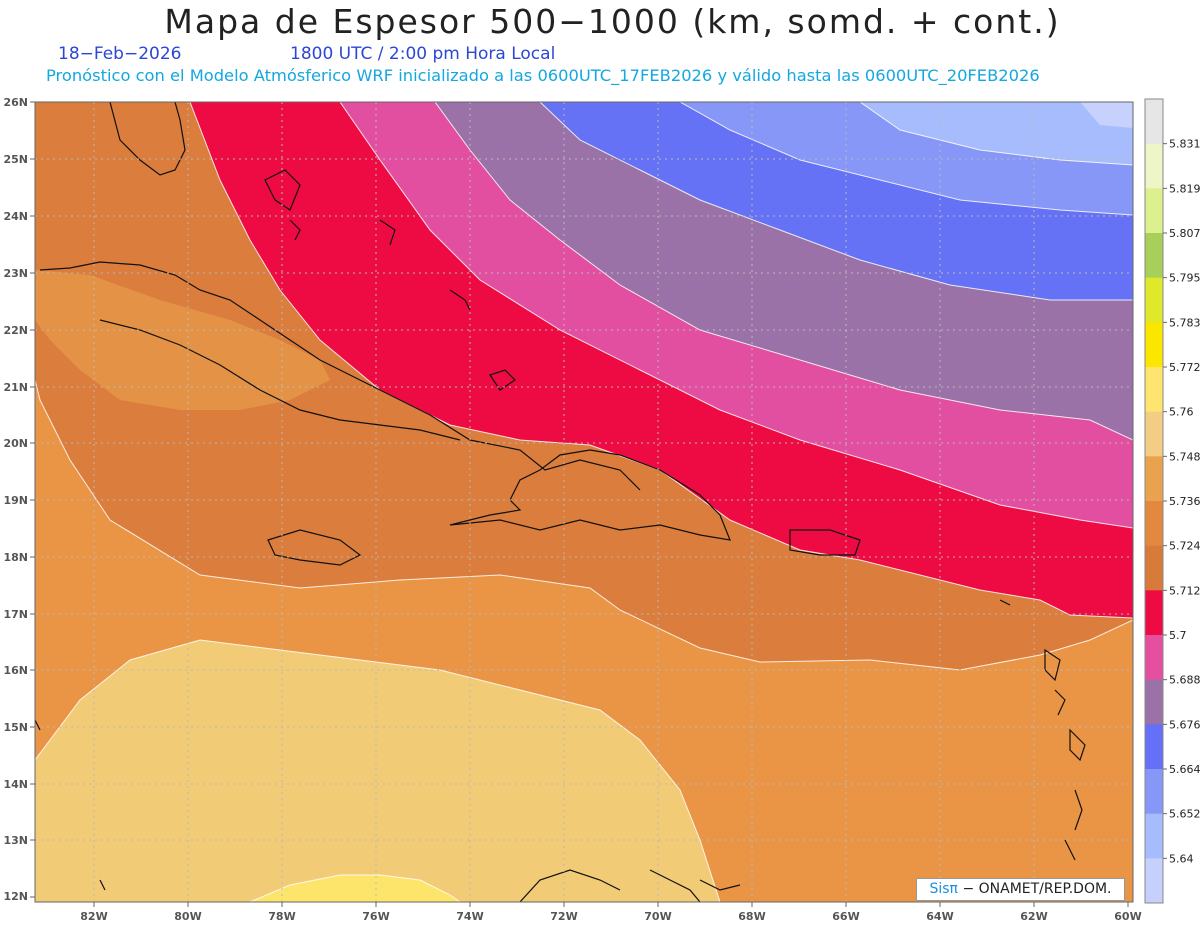 The width and height of the screenshot is (1200, 927). What do you see at coordinates (15, 670) in the screenshot?
I see `lat-label: 16N` at bounding box center [15, 670].